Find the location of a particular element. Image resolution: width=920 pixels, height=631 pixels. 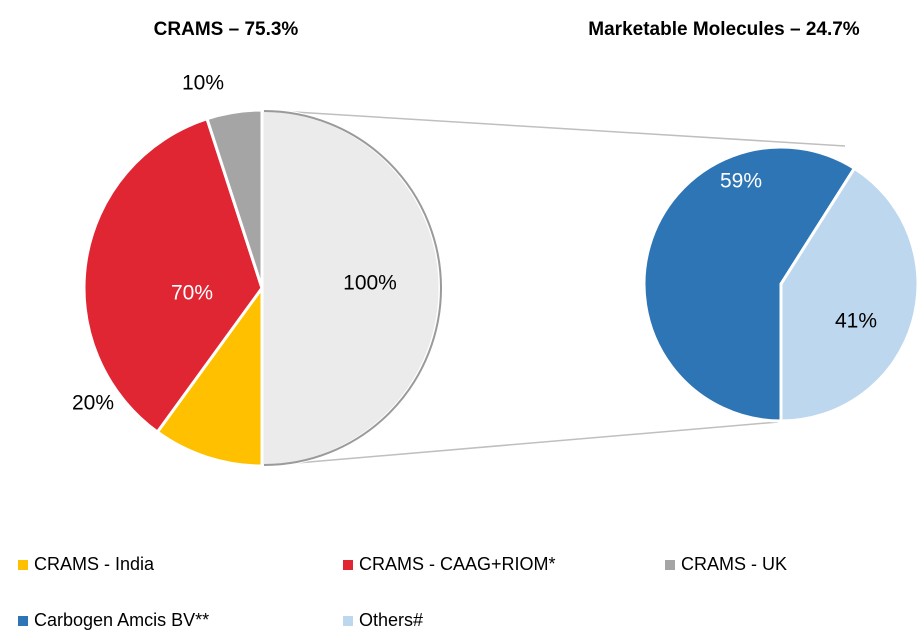

data-label: 20% is located at coordinates (93, 403).